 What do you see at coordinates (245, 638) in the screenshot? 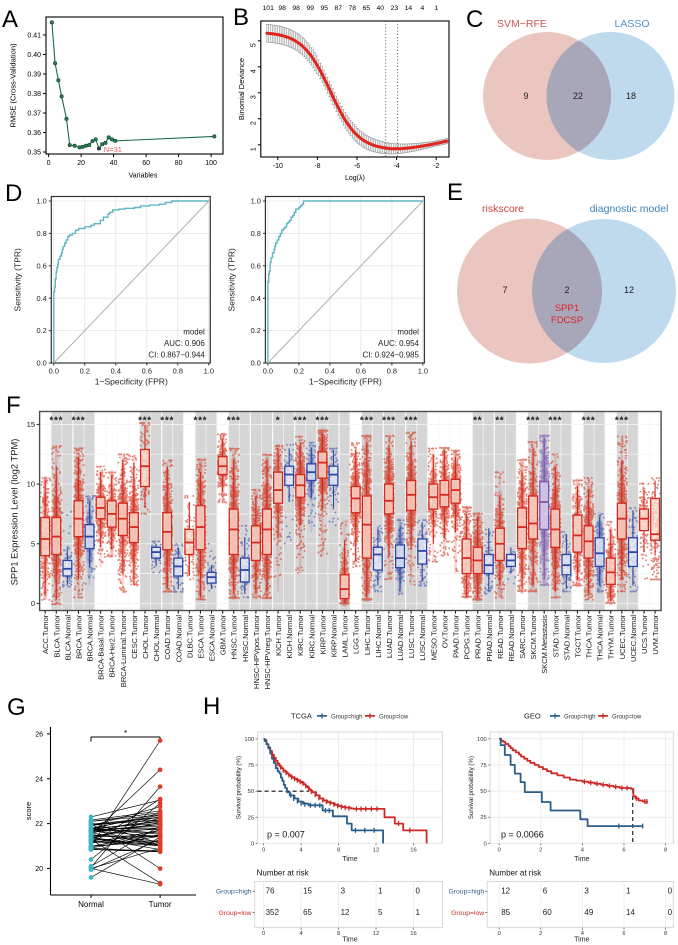
I see `svg-text: HNSC.Normal` at bounding box center [245, 638].